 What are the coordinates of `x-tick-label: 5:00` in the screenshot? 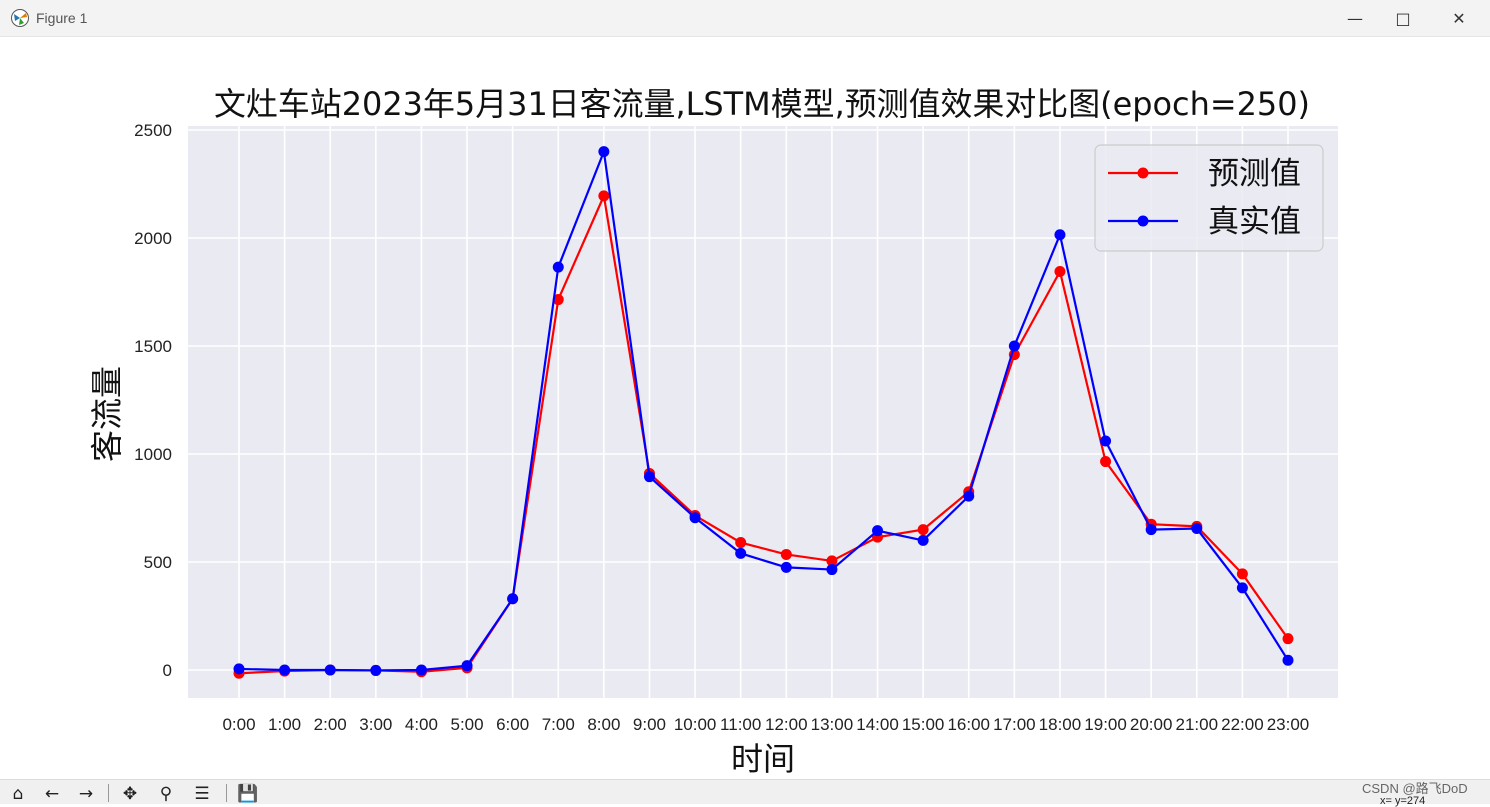 It's located at (466, 724).